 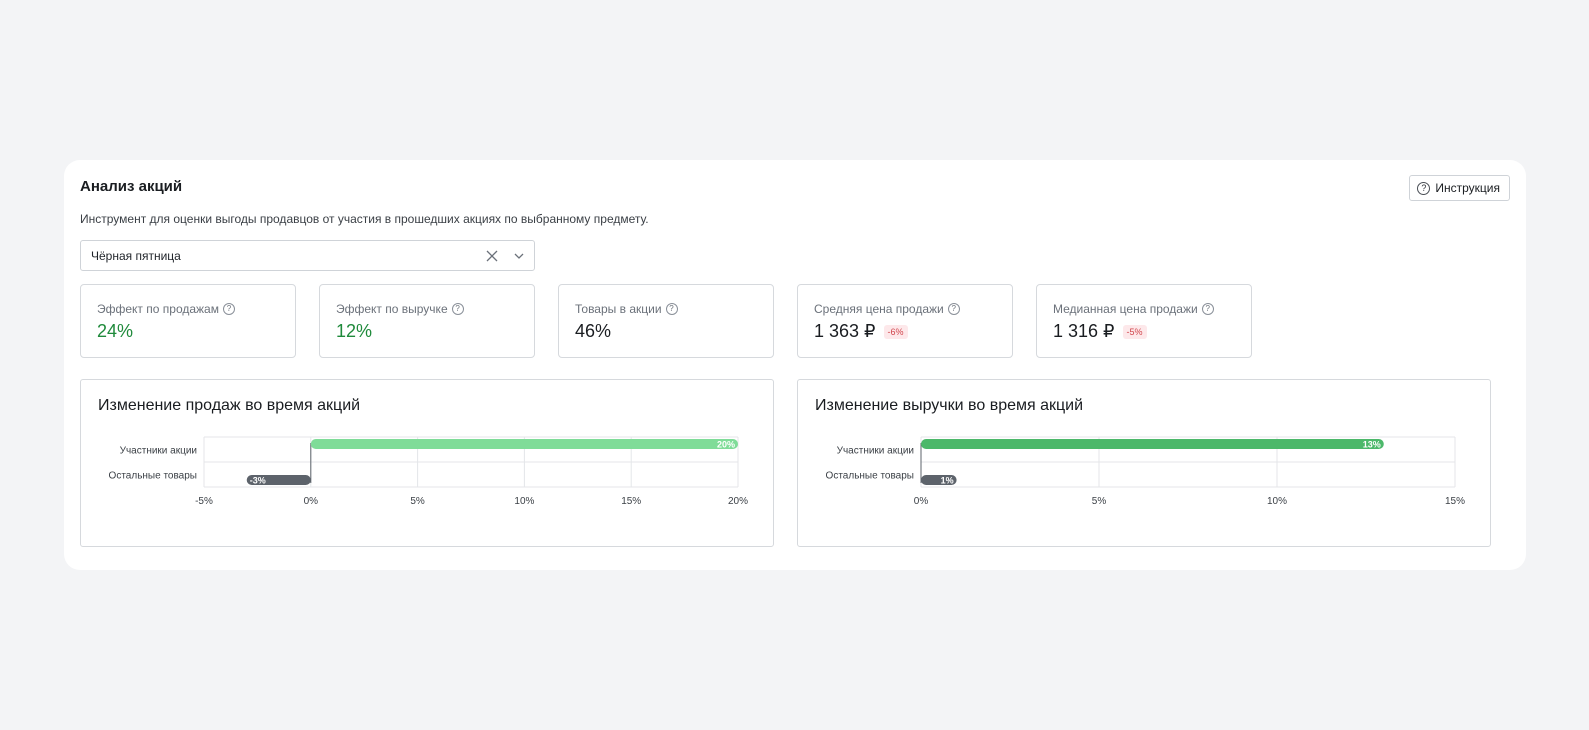 I want to click on kpi-label: Средняя цена продажи, so click(x=879, y=309).